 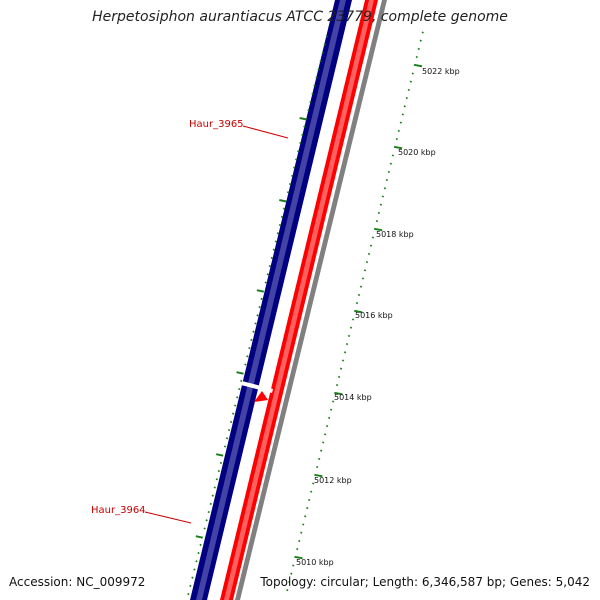 What do you see at coordinates (118, 510) in the screenshot?
I see `gene-label-haur-3964: Haur_3964` at bounding box center [118, 510].